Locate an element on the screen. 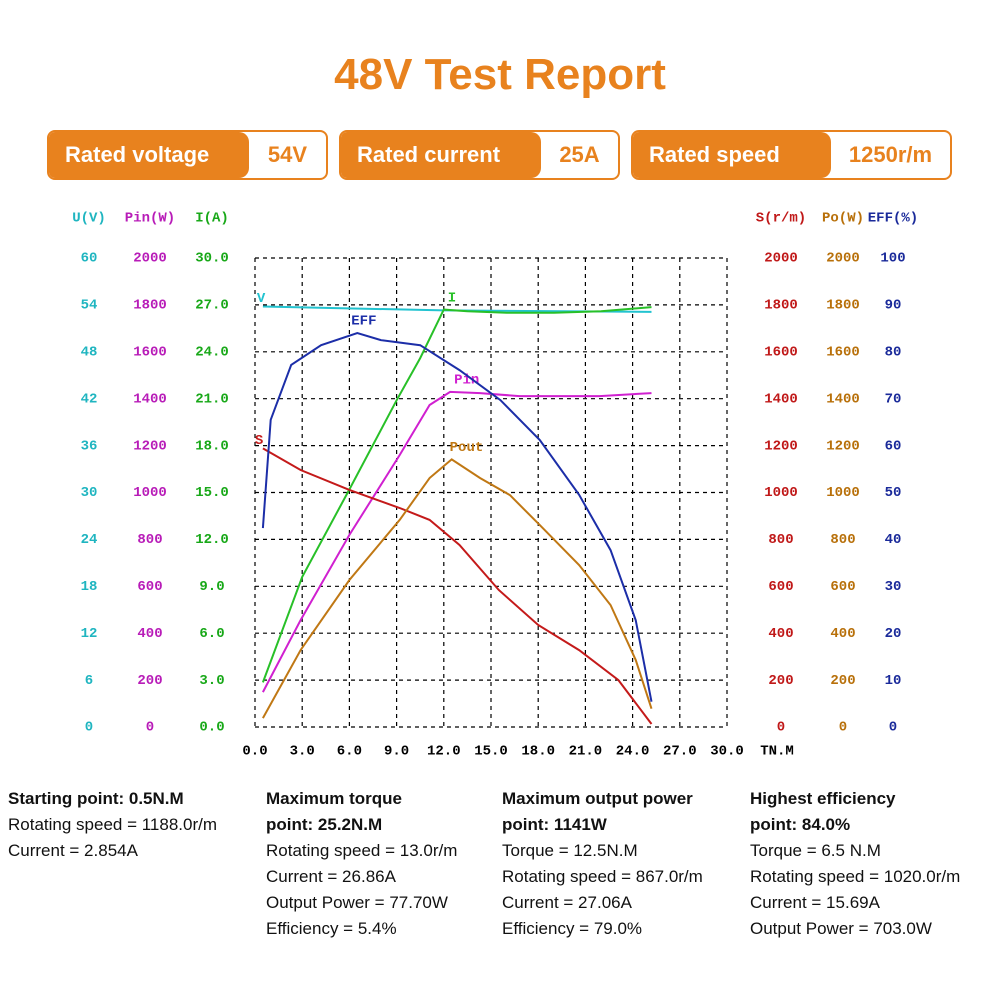 Image resolution: width=1000 pixels, height=1000 pixels. y-tick-label: 42 is located at coordinates (89, 399).